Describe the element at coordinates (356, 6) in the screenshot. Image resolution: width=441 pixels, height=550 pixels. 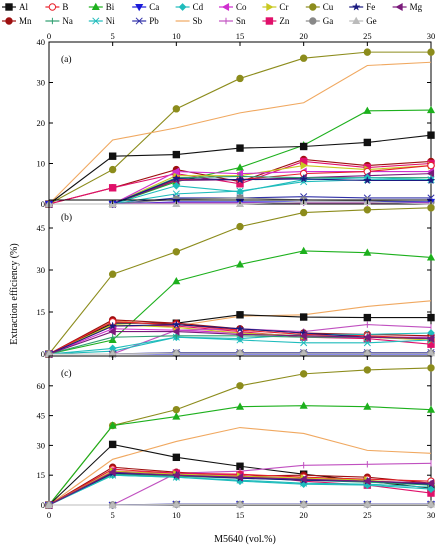
I see `legend-marker-fe` at that location.